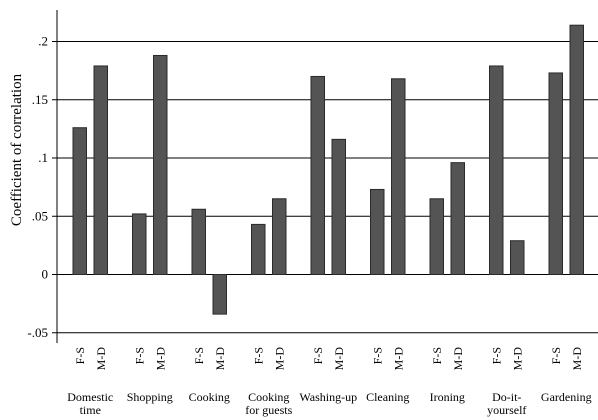  I want to click on category-label: Cleaning, so click(387, 397).